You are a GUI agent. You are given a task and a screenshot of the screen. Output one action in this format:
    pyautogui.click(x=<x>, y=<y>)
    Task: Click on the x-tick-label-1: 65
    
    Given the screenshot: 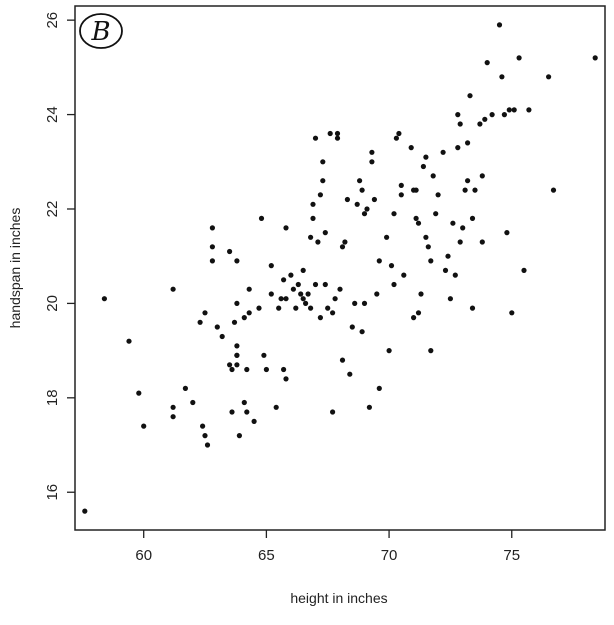 What is the action you would take?
    pyautogui.click(x=266, y=555)
    